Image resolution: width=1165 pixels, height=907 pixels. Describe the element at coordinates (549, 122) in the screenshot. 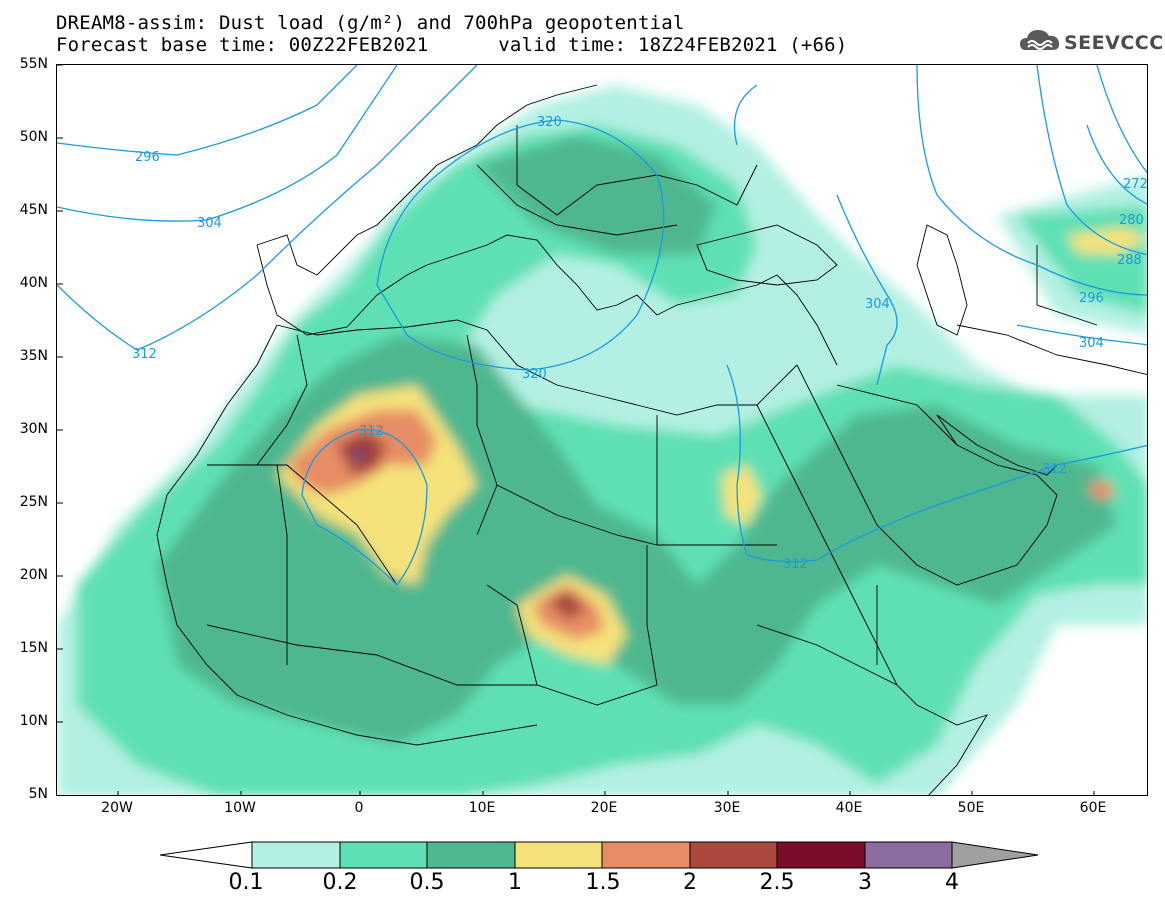

I see `contour-label-320-north: 320` at that location.